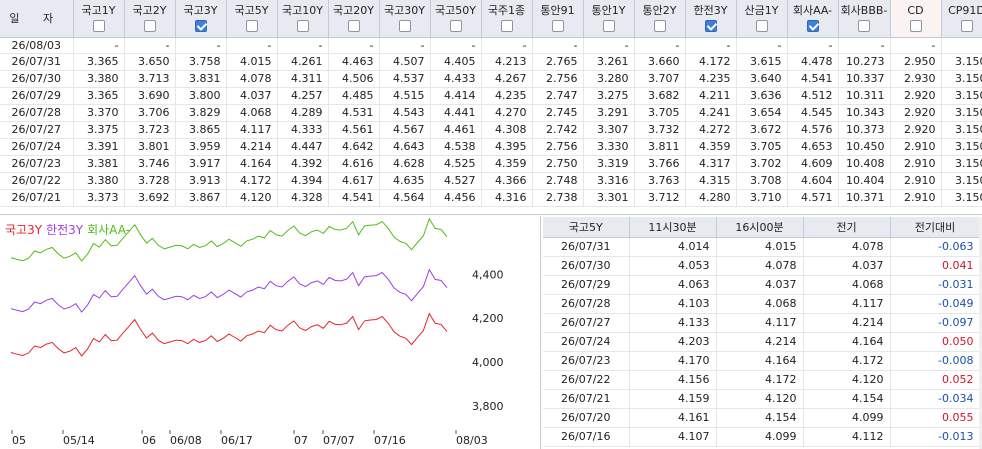 This screenshot has height=449, width=982. I want to click on column-header: 국고3Y, so click(201, 19).